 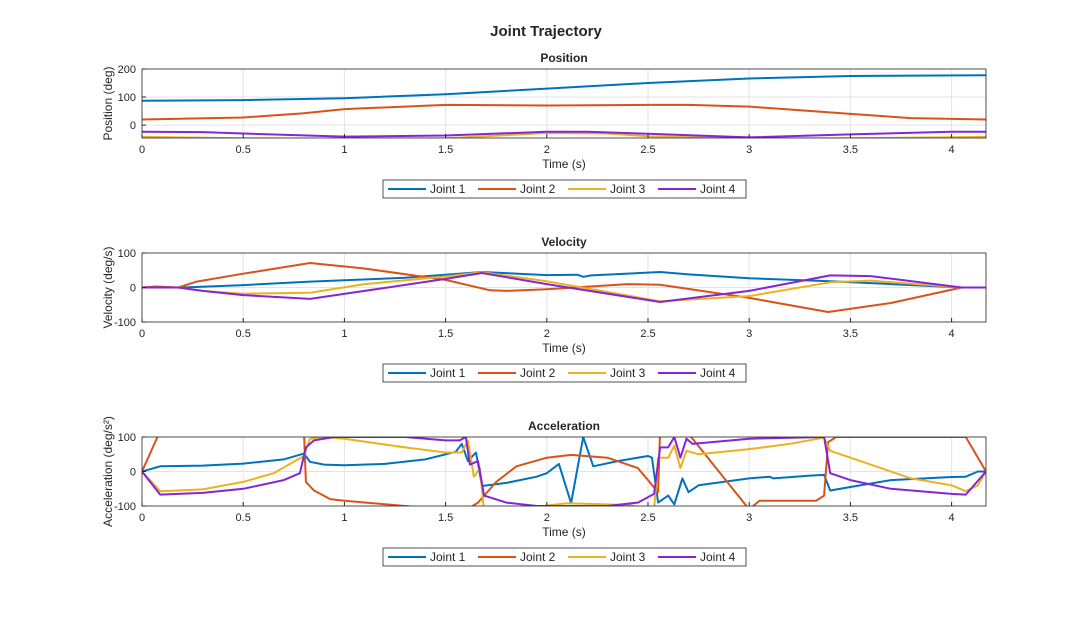 I want to click on axes-box, so click(x=564, y=103).